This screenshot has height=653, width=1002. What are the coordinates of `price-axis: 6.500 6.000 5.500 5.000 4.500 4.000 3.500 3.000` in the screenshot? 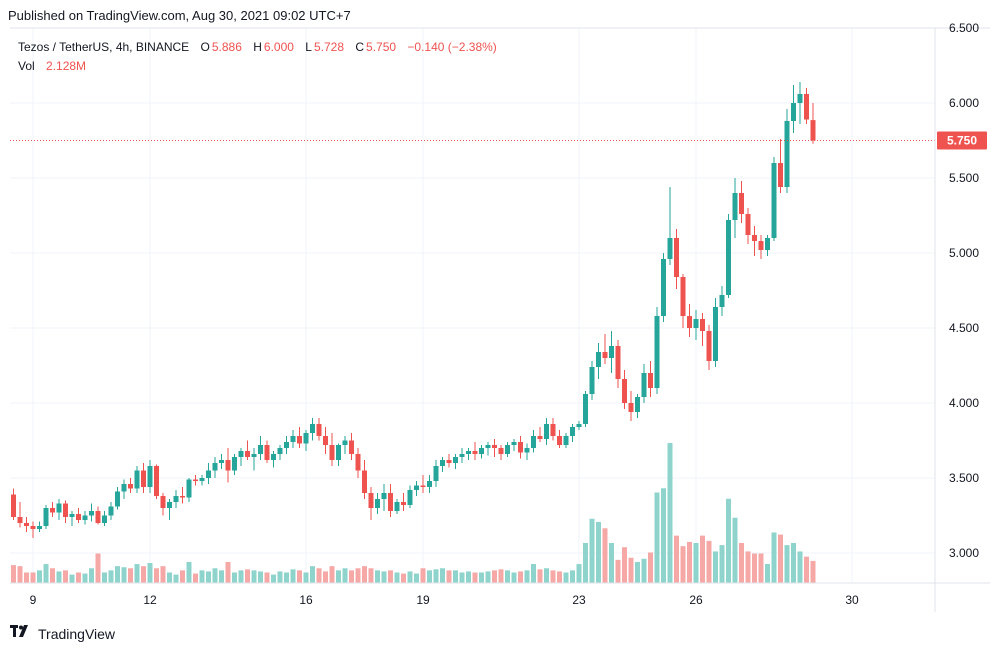 It's located at (964, 290).